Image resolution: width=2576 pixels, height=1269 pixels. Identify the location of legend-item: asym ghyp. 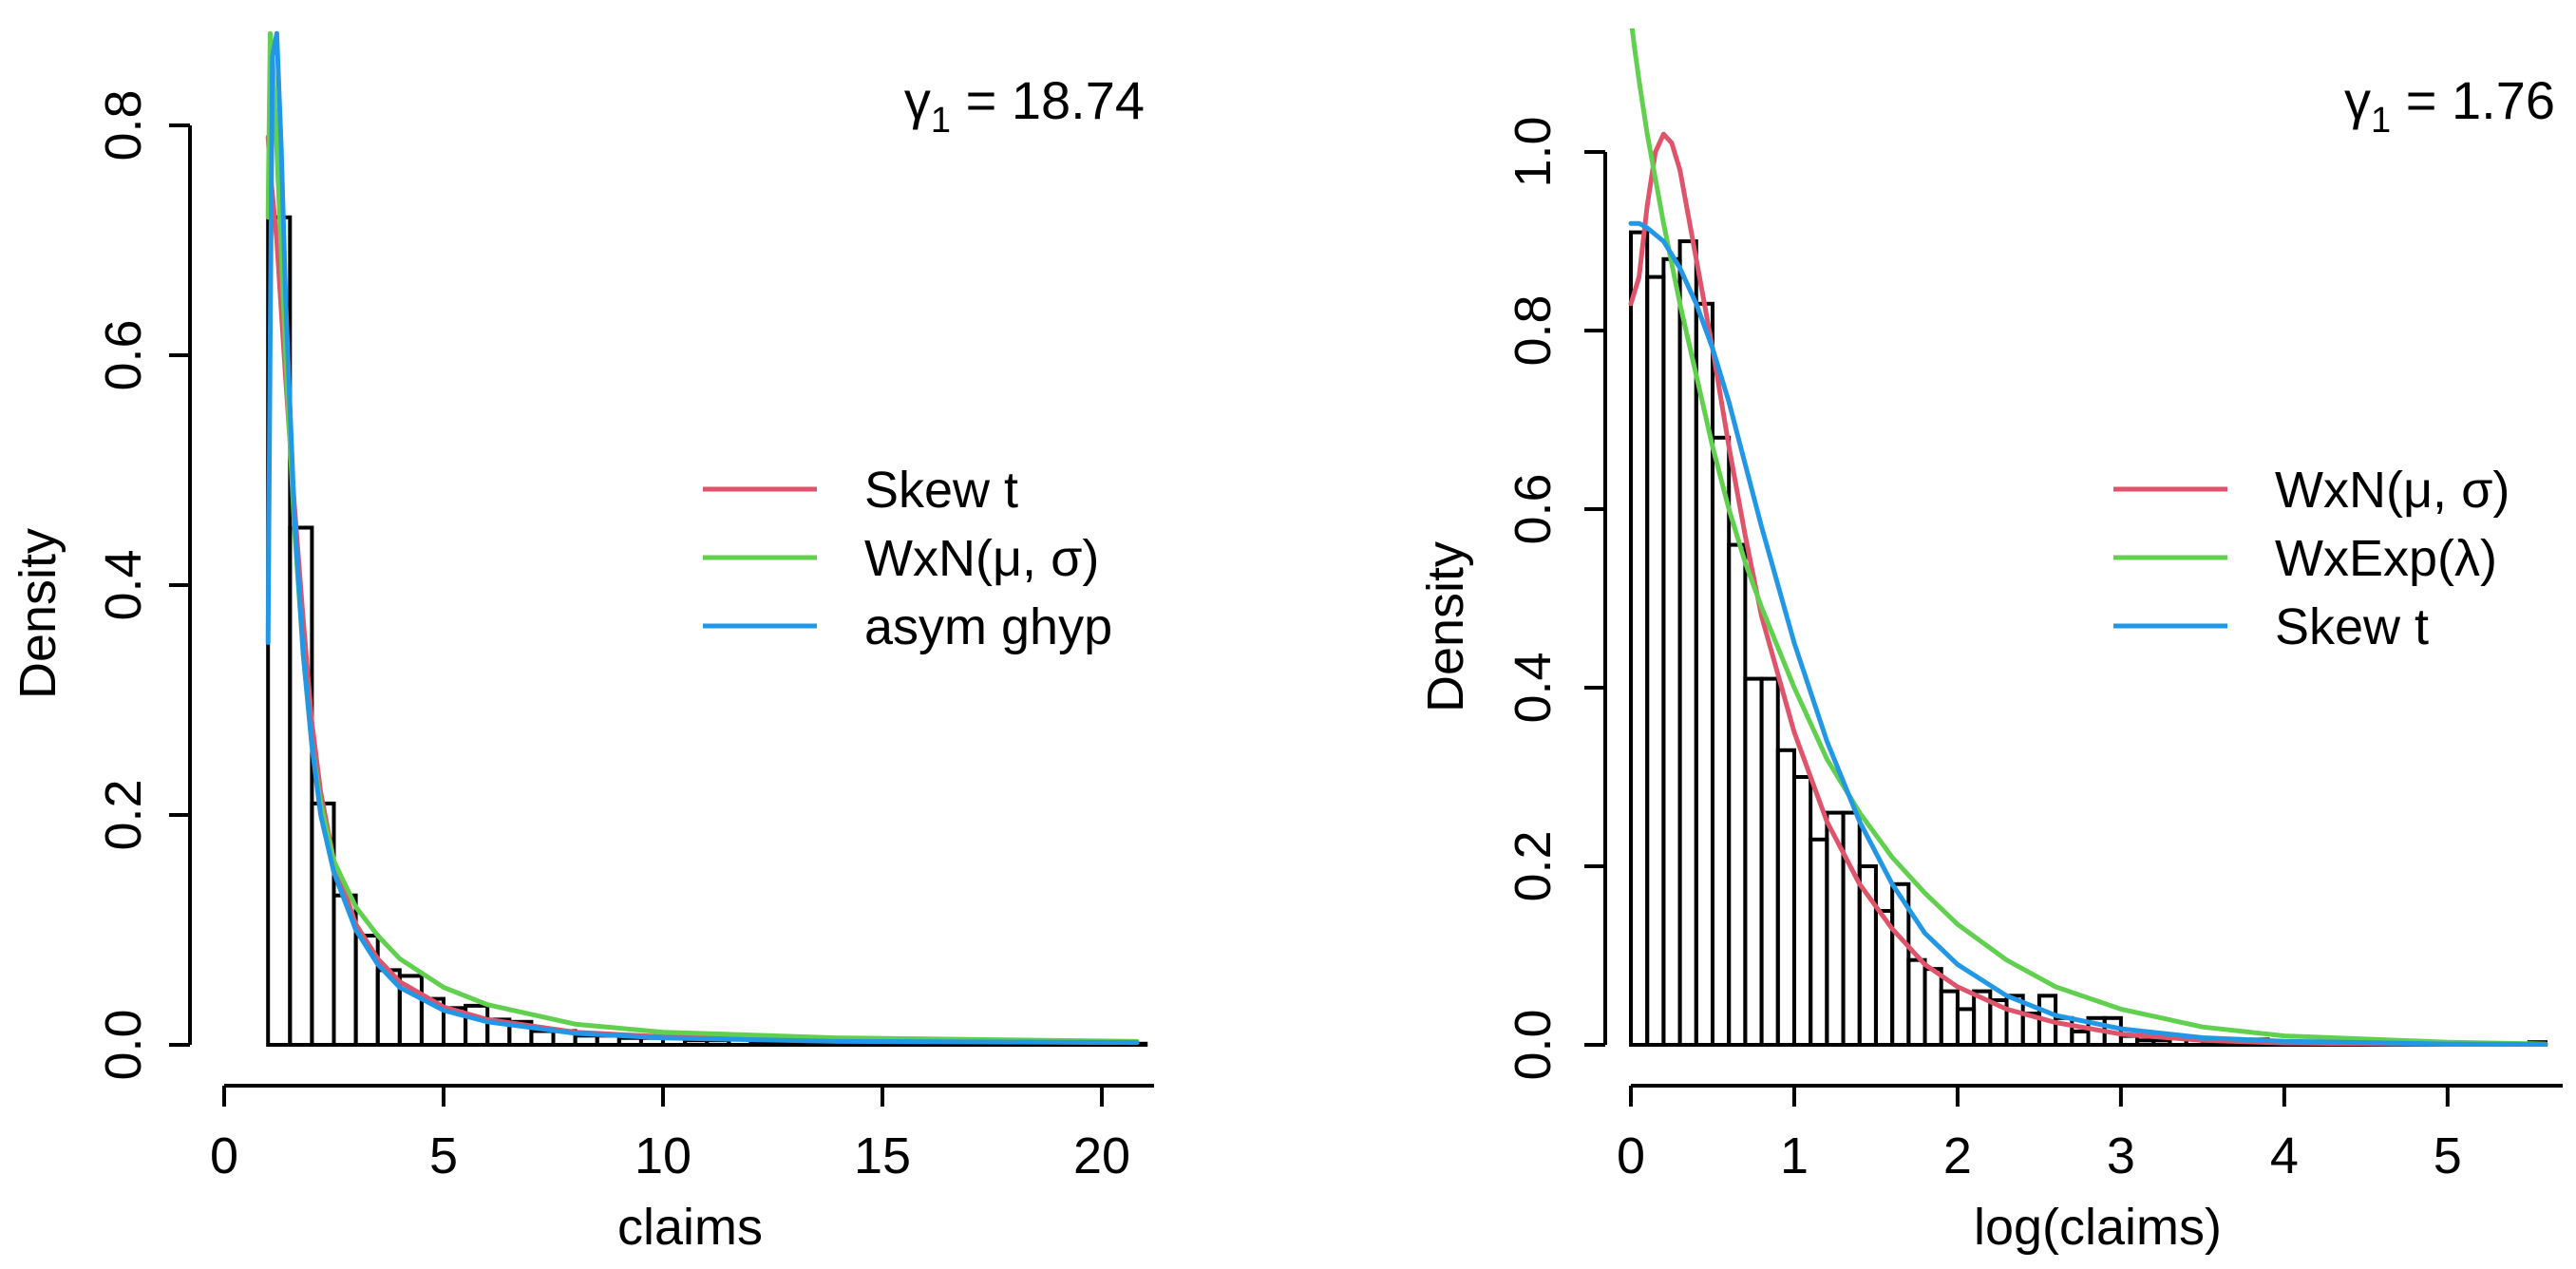
(907, 626).